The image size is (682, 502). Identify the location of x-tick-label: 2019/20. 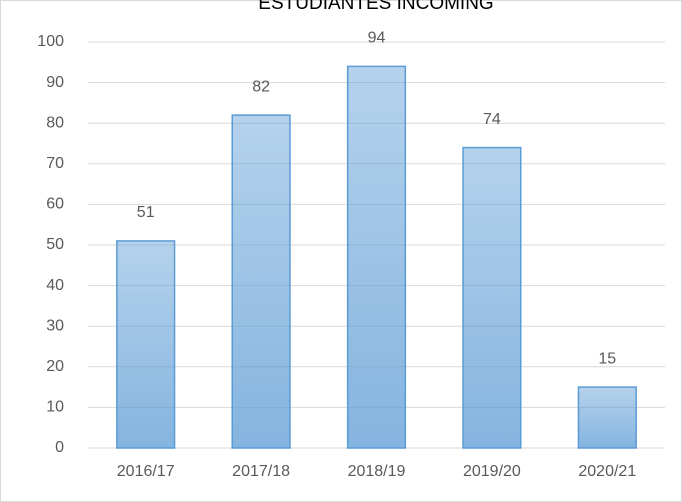
(492, 471).